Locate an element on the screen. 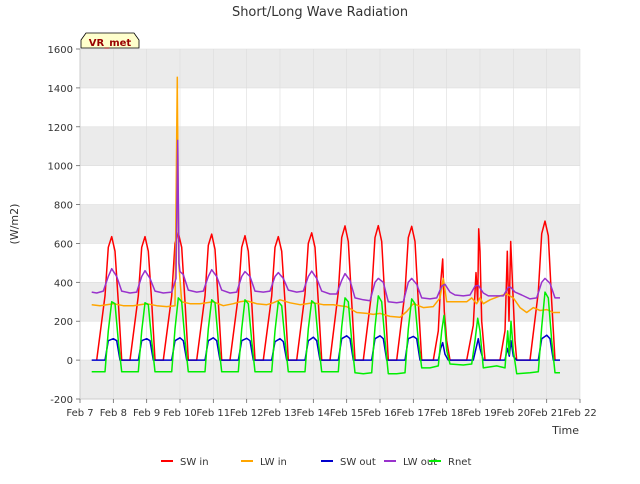 The height and width of the screenshot is (484, 640). y-tick-label: 1400 is located at coordinates (60, 89).